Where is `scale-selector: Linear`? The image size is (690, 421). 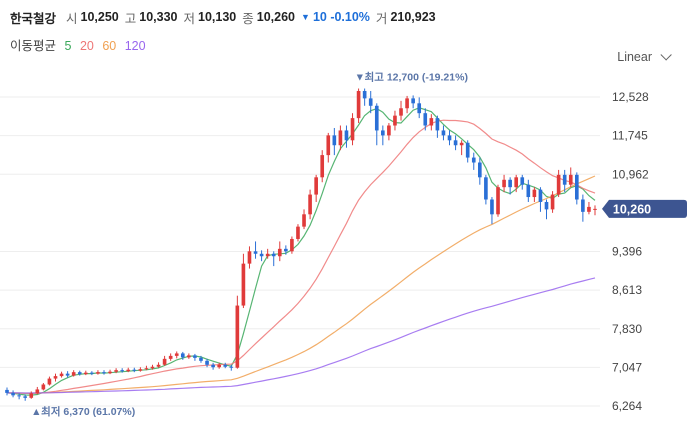 scale-selector: Linear is located at coordinates (644, 56).